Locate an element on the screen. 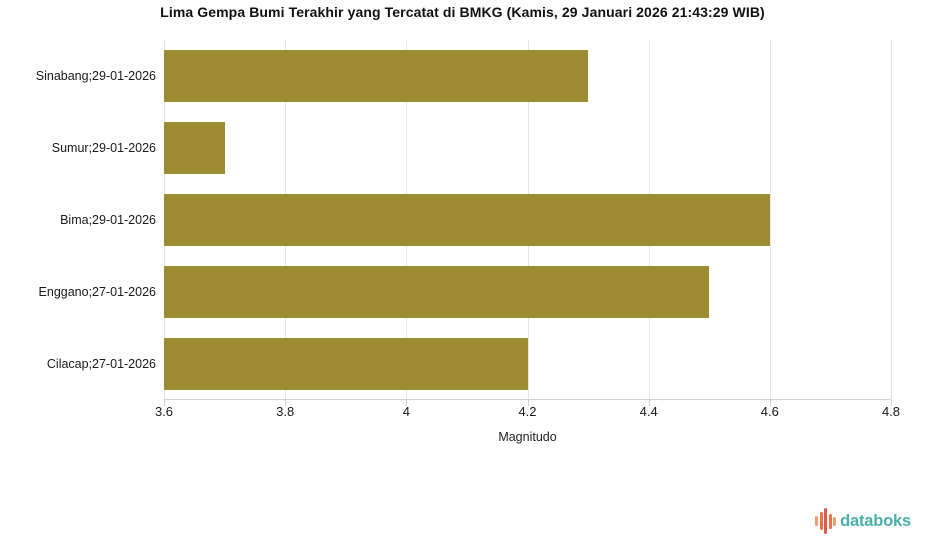  databoks-logo: databoks is located at coordinates (863, 521).